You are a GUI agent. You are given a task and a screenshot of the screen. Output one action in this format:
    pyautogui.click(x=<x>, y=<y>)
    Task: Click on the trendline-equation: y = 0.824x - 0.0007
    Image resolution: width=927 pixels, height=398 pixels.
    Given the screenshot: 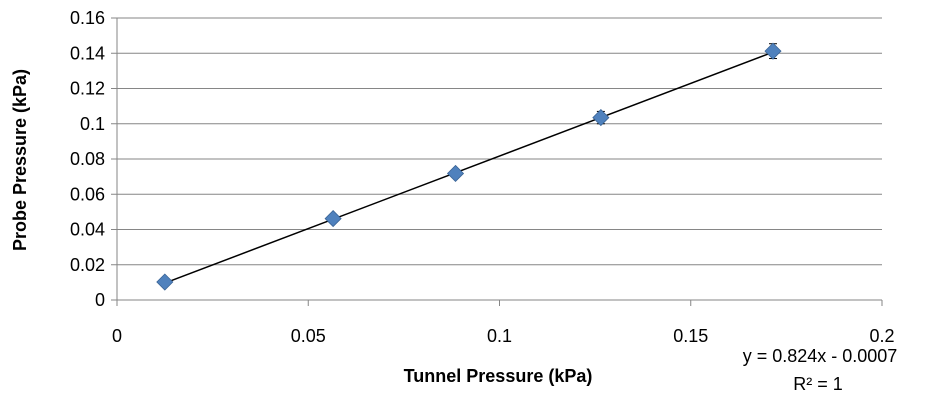 What is the action you would take?
    pyautogui.click(x=820, y=356)
    